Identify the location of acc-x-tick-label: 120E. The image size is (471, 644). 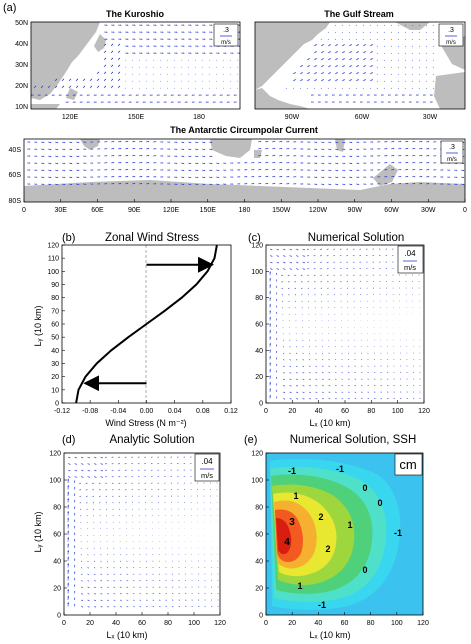
(171, 210).